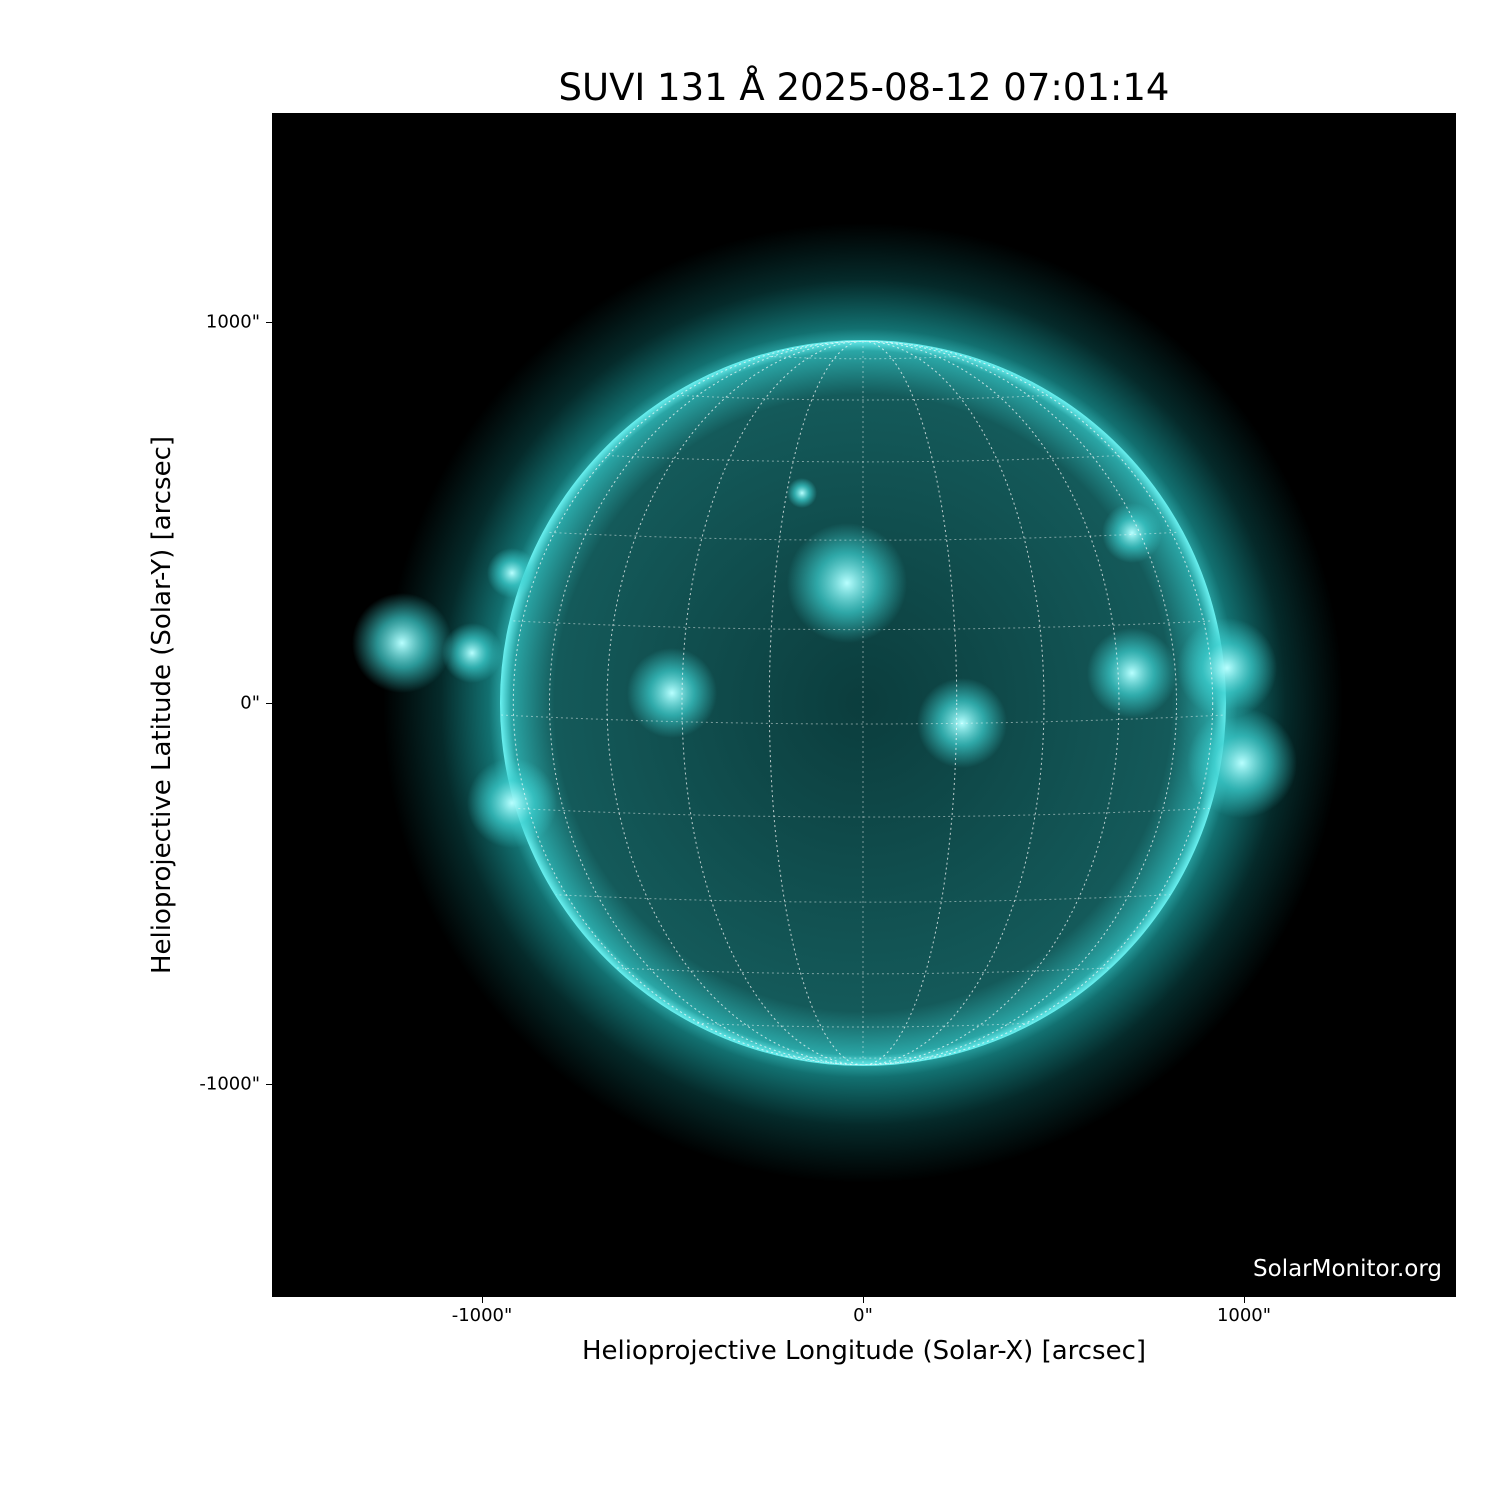 Image resolution: width=1500 pixels, height=1500 pixels. What do you see at coordinates (1347, 1269) in the screenshot?
I see `watermark: SolarMonitor.org` at bounding box center [1347, 1269].